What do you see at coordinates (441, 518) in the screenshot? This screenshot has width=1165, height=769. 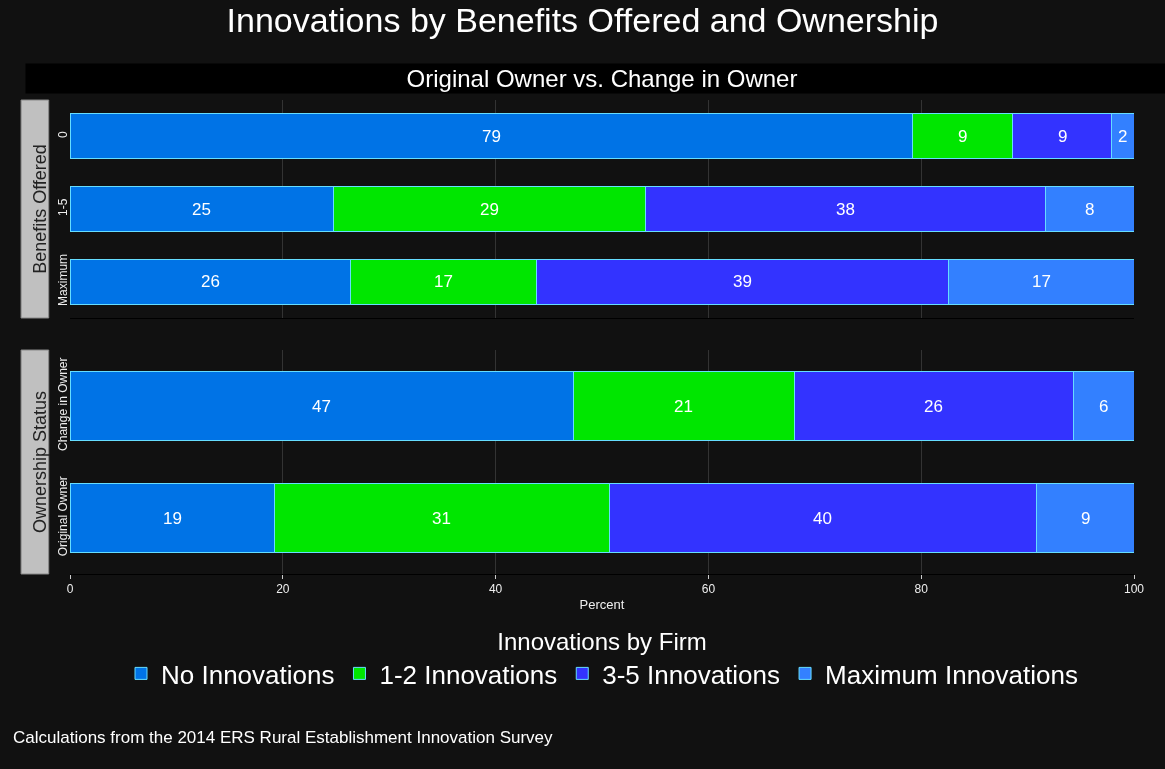 I see `data-label: 31` at bounding box center [441, 518].